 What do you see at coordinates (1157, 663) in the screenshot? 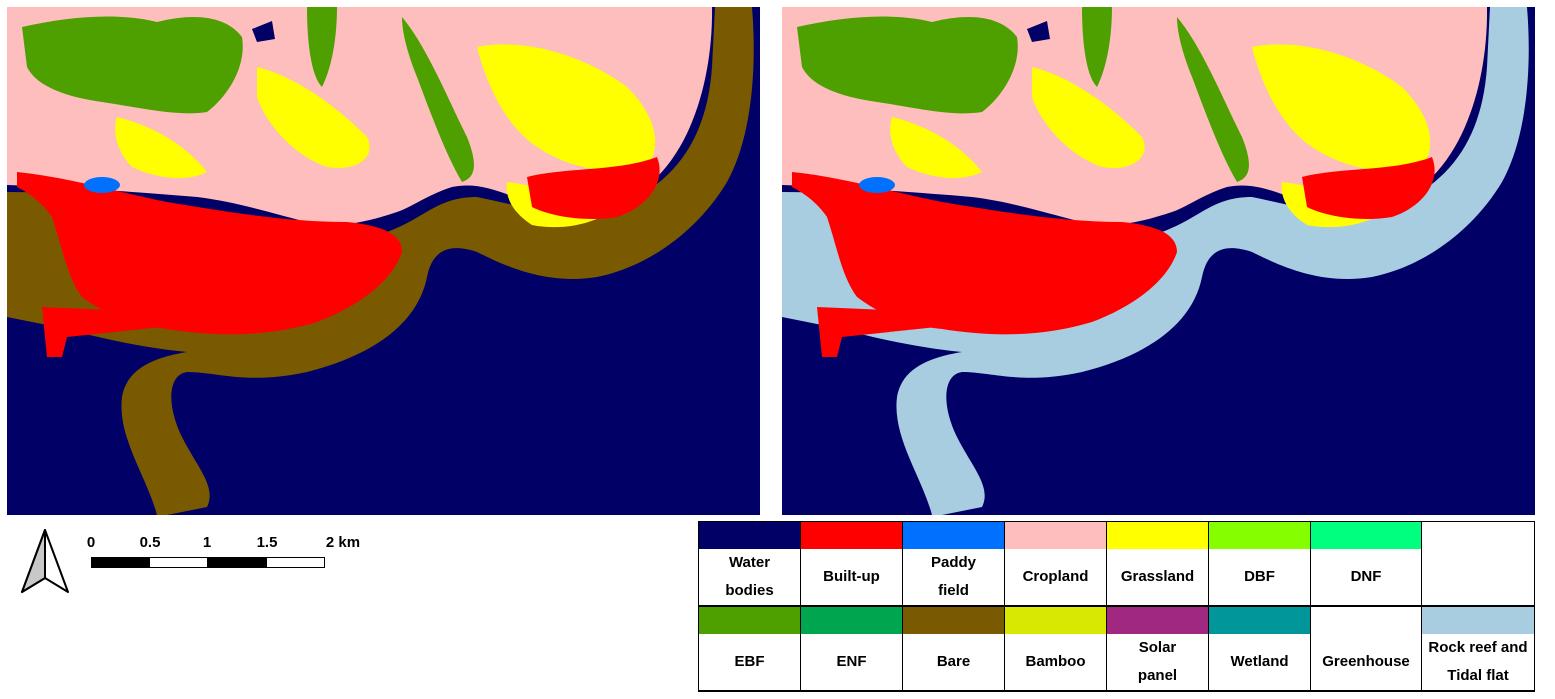
I see `legend-label-cell: Solar panel` at bounding box center [1157, 663].